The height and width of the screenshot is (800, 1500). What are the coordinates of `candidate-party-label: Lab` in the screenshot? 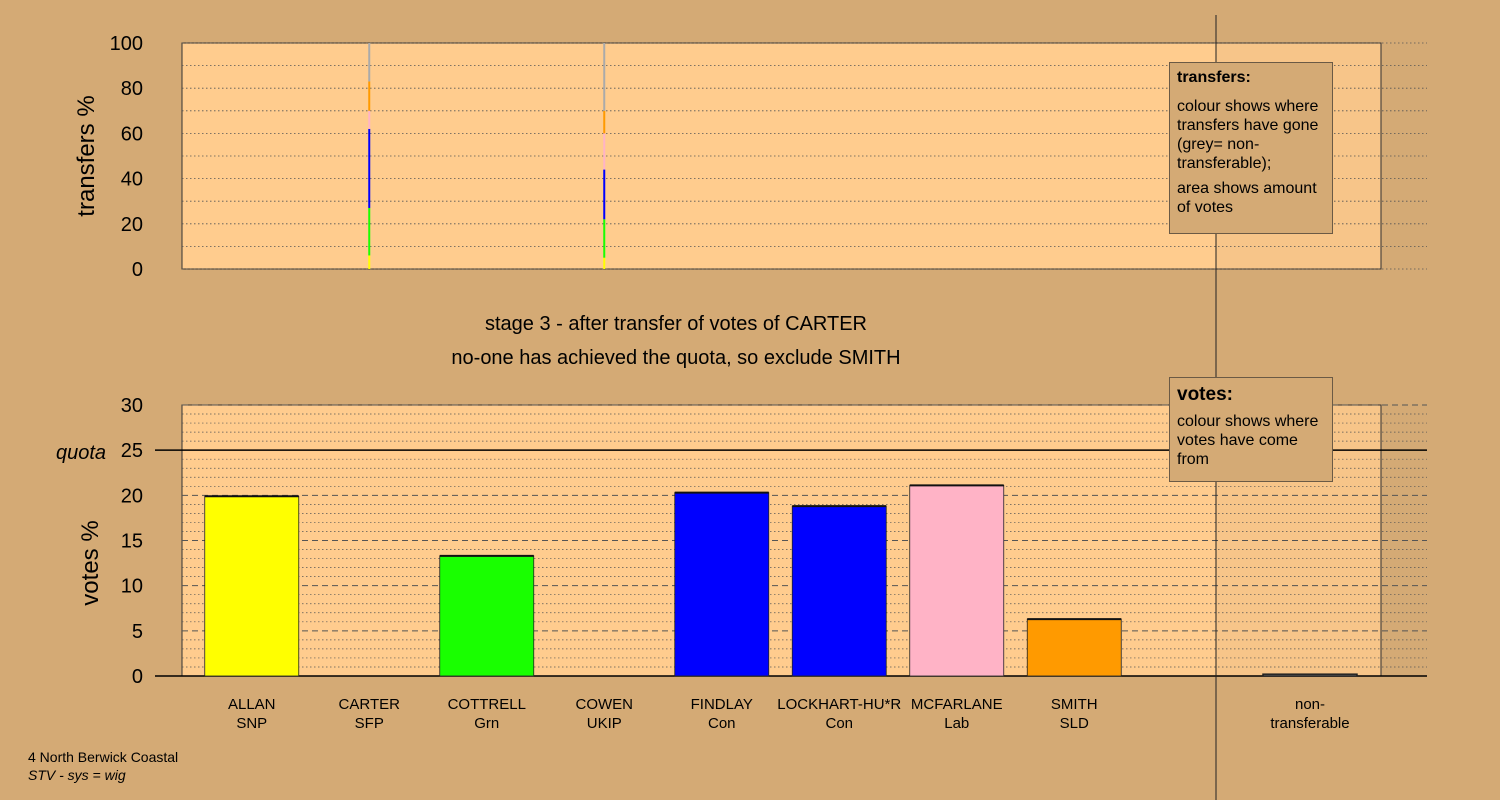 It's located at (956, 723).